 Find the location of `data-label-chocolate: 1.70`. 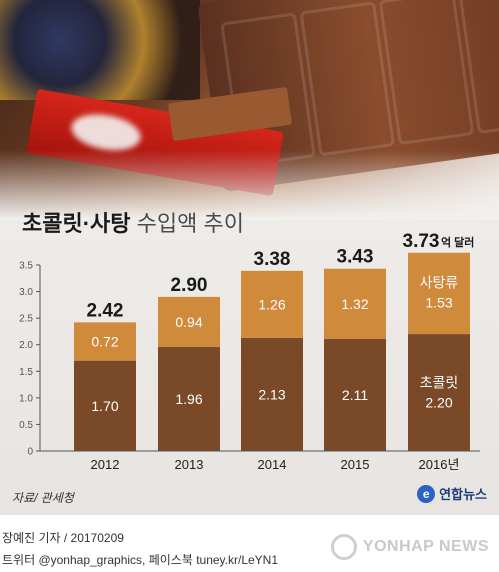

data-label-chocolate: 1.70 is located at coordinates (104, 406).